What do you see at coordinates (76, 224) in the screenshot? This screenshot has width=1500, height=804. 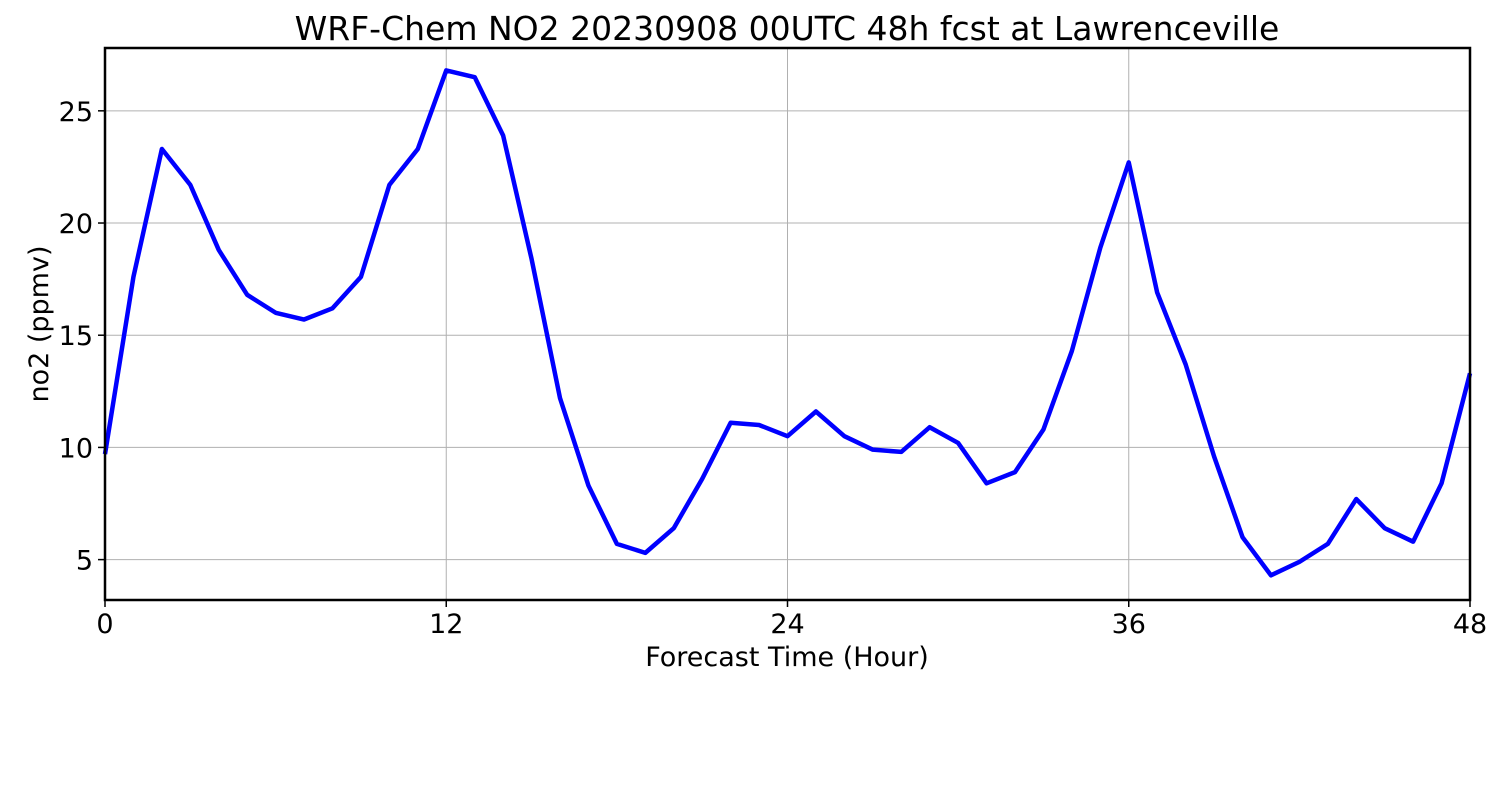 I see `y-tick-label: 20` at bounding box center [76, 224].